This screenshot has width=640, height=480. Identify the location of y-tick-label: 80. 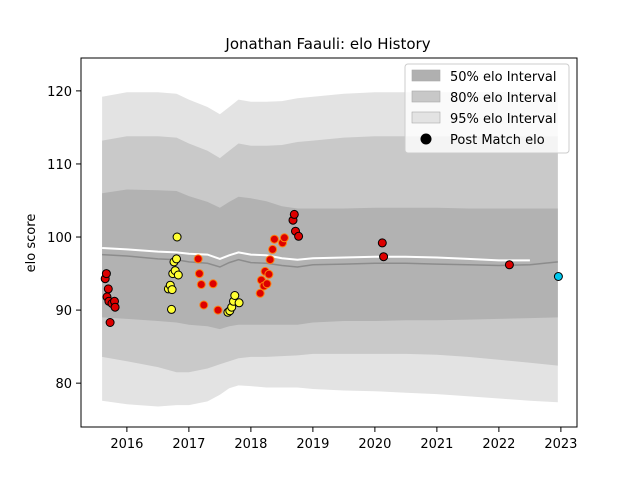
(63, 384).